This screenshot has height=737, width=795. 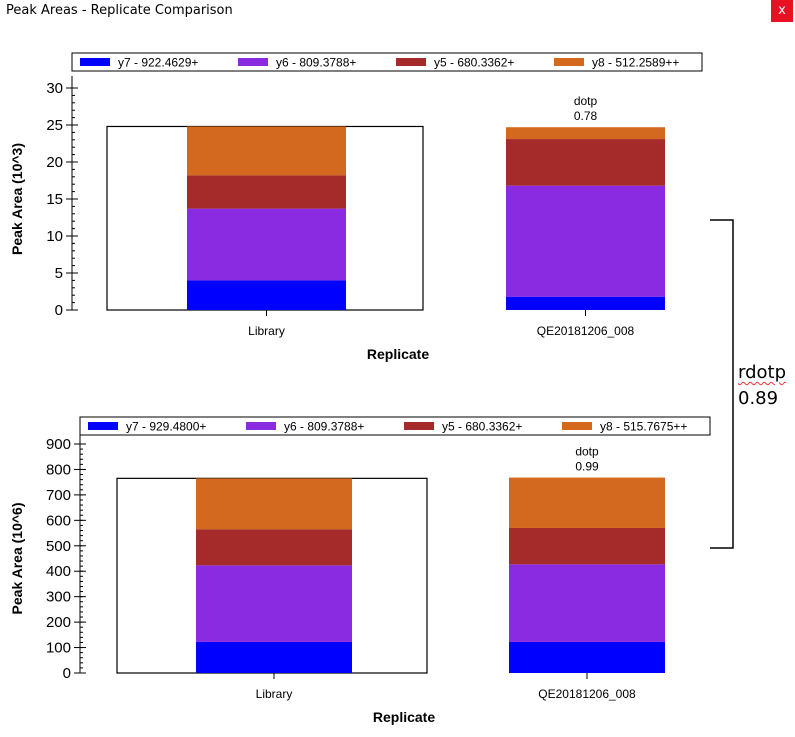 What do you see at coordinates (58, 444) in the screenshot?
I see `y-tick-label: 900` at bounding box center [58, 444].